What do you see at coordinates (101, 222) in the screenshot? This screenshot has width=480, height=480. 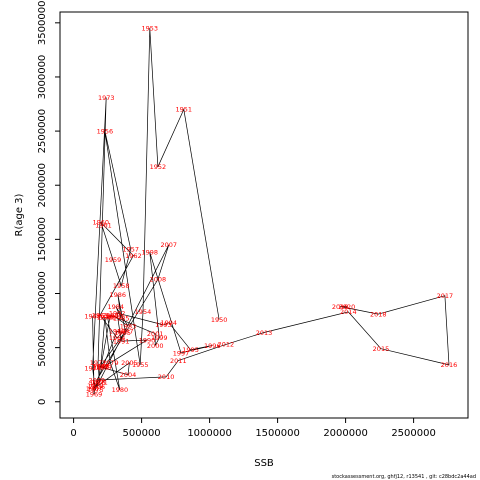 I see `year-label: 1960` at bounding box center [101, 222].